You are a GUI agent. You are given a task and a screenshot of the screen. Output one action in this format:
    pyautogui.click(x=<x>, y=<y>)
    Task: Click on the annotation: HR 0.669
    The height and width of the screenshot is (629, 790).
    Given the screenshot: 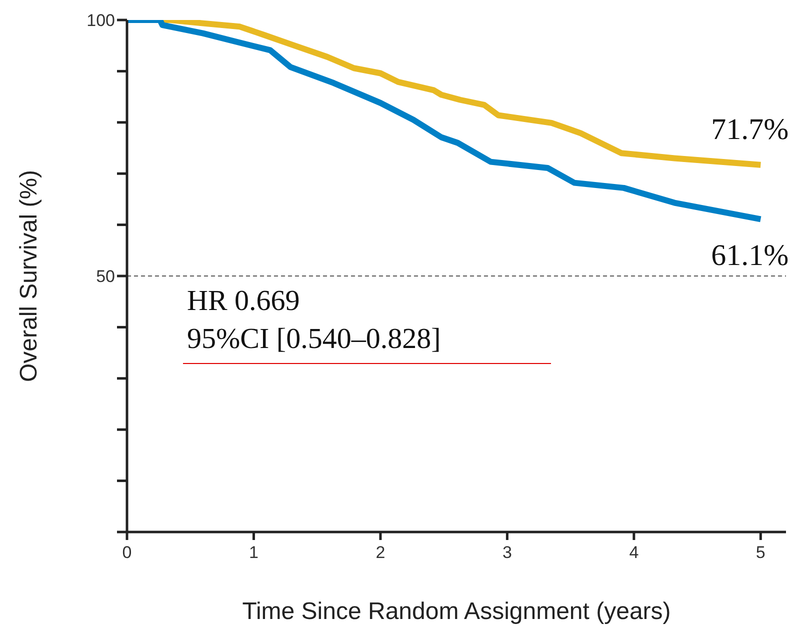 What is the action you would take?
    pyautogui.click(x=244, y=301)
    